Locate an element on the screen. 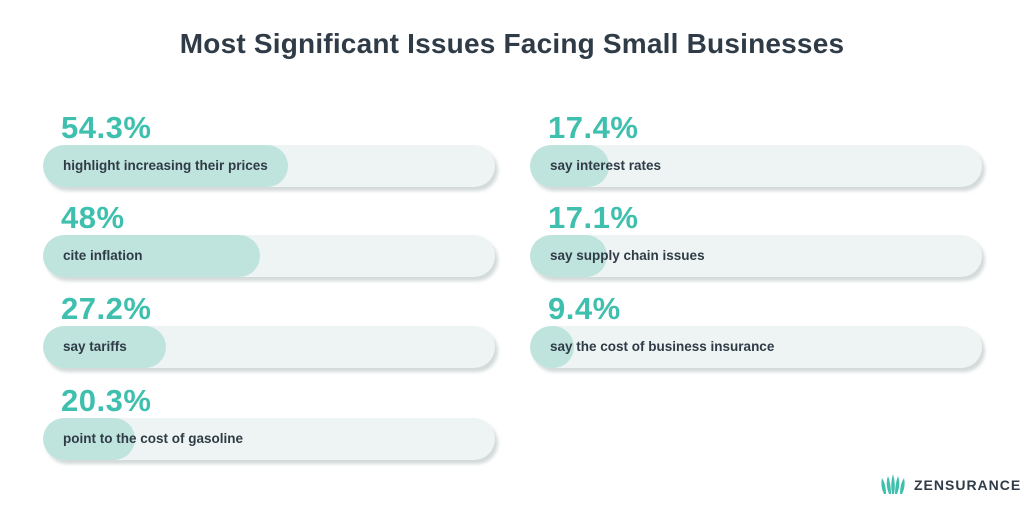  bar-category-label: say the cost of business insurance is located at coordinates (662, 346).